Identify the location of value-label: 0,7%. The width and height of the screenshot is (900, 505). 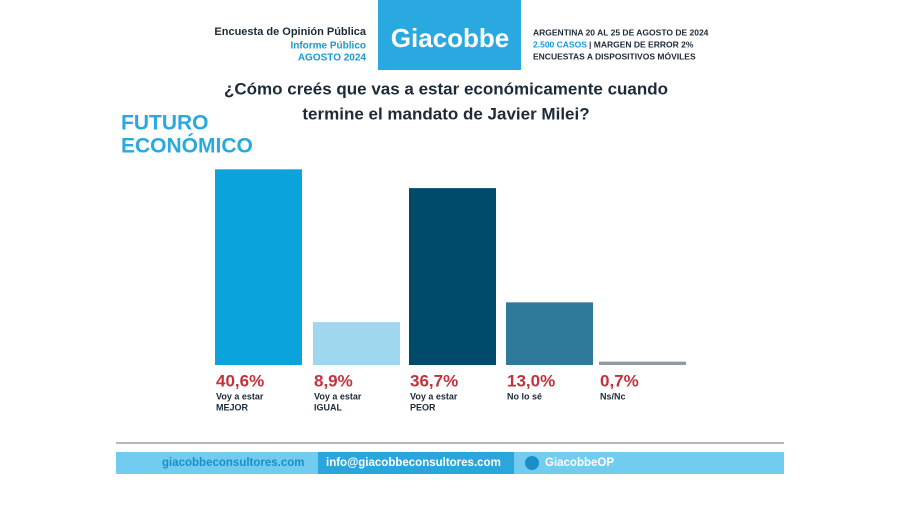
(619, 380).